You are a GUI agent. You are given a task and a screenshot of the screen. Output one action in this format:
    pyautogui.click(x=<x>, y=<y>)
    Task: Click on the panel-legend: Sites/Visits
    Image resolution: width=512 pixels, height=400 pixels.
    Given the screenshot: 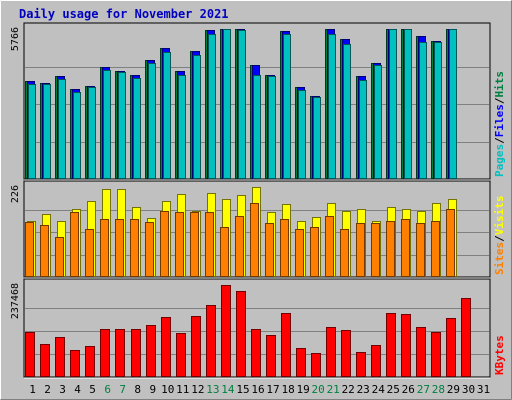 What is the action you would take?
    pyautogui.click(x=499, y=236)
    